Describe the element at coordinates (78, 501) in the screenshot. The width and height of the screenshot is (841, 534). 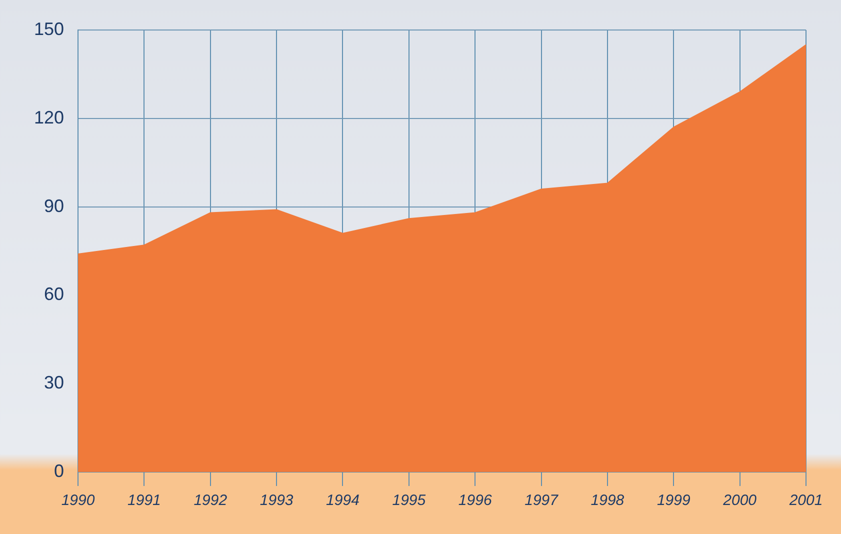
I see `x-tick-label: 1990` at that location.